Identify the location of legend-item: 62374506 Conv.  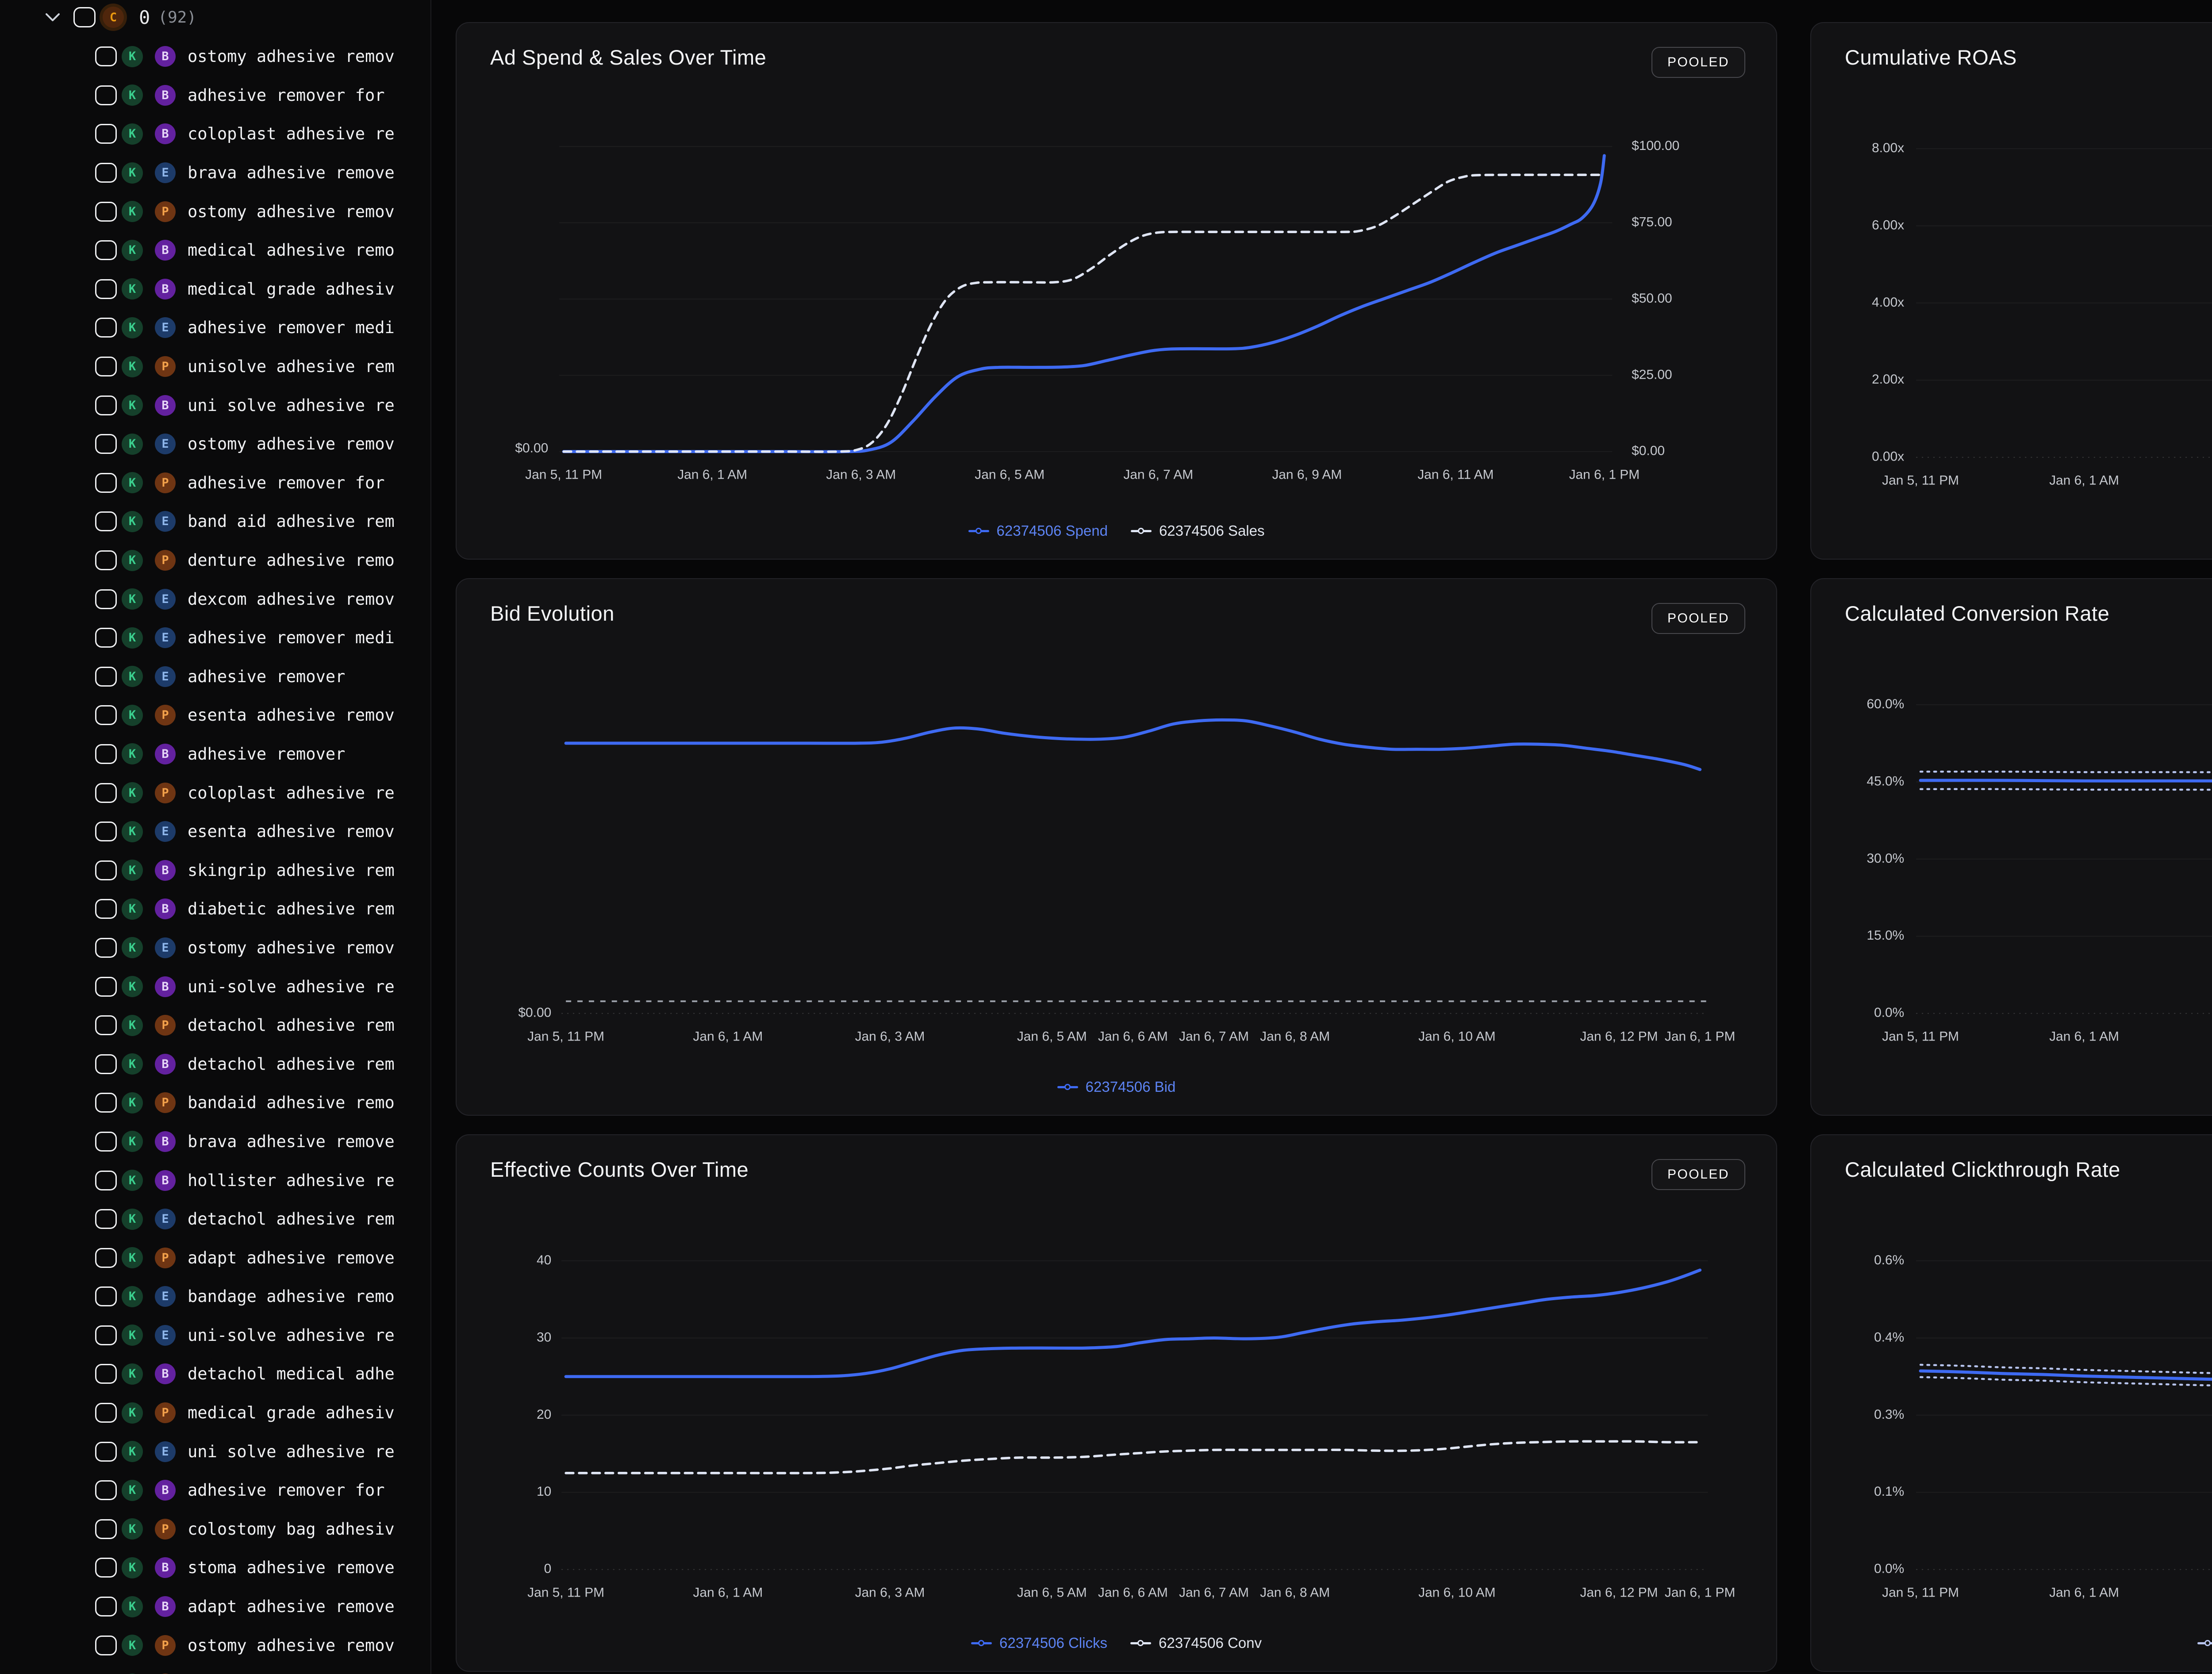
(1196, 1643).